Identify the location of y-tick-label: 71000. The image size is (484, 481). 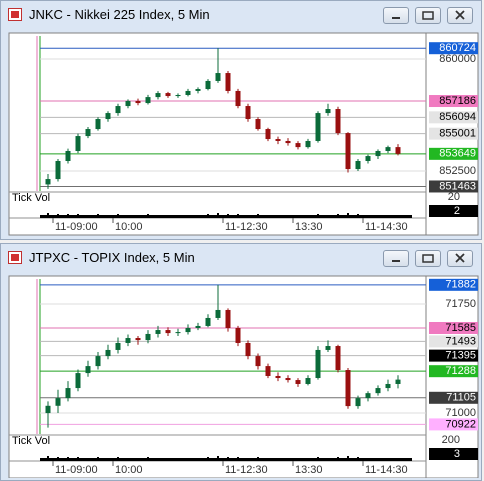
(460, 413).